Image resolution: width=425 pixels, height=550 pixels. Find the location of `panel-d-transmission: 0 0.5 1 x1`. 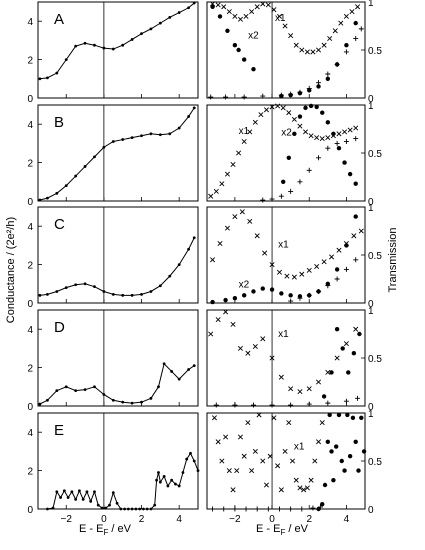

panel-d-transmission: 0 0.5 1 x1 is located at coordinates (294, 359).